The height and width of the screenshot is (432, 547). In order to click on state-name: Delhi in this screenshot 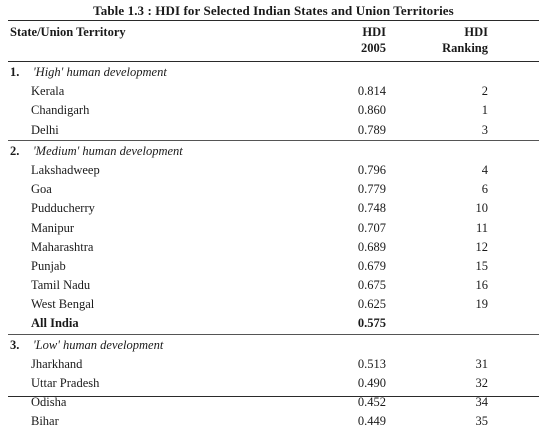, I will do `click(45, 129)`.